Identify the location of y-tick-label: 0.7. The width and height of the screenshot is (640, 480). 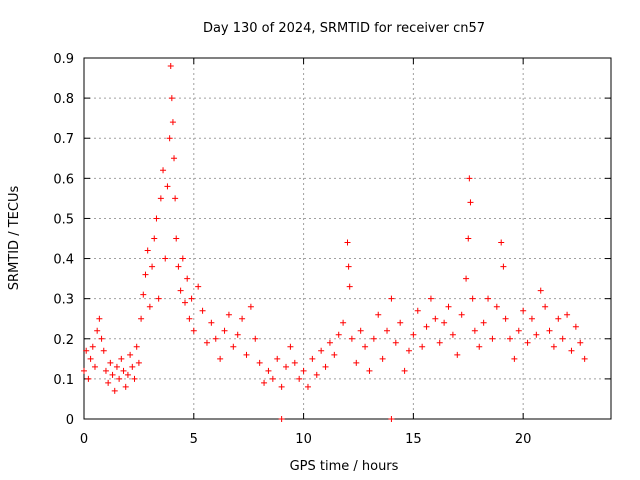
(63, 139).